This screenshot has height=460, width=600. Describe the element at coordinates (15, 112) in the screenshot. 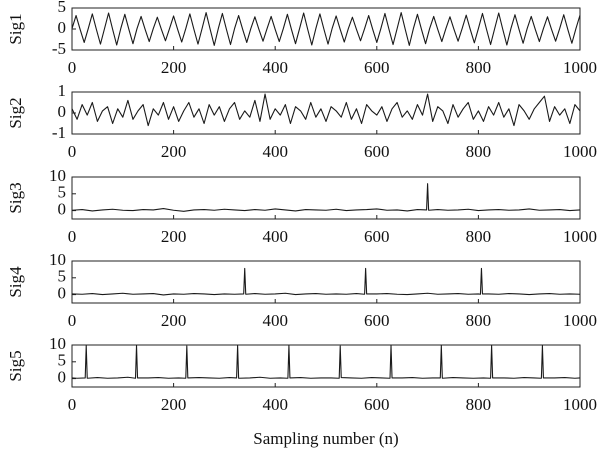

I see `y-axis-label: Sig2` at that location.